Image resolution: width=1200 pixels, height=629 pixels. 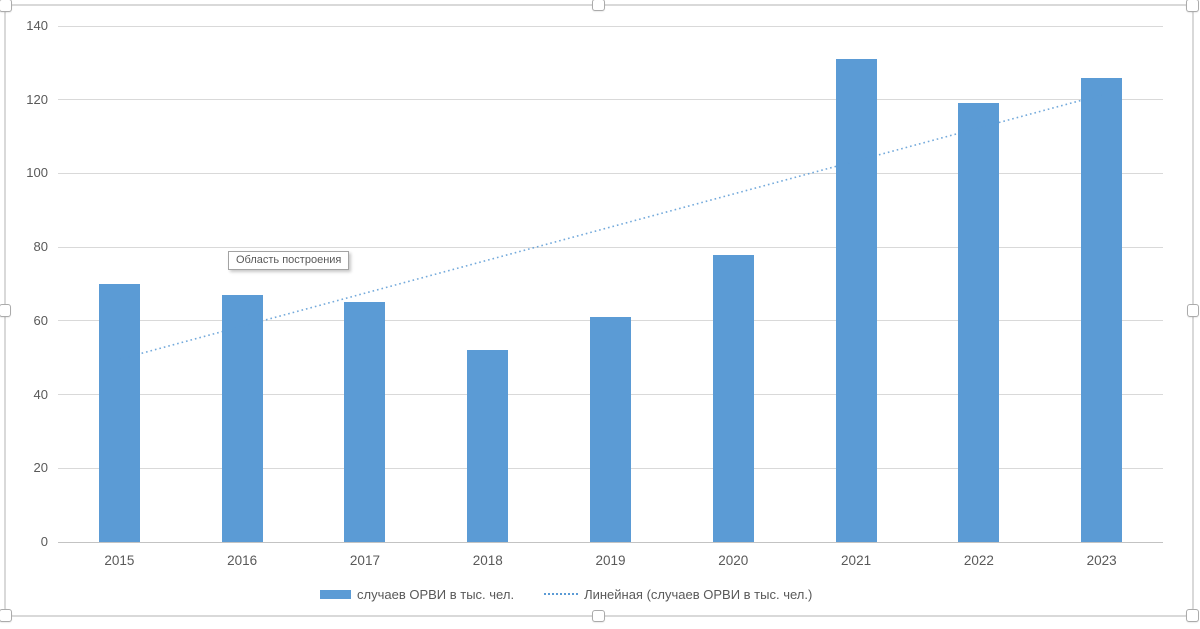 I want to click on legend-label-trendline: Линейная (случаев ОРВИ в тыс. чел.), so click(x=698, y=594).